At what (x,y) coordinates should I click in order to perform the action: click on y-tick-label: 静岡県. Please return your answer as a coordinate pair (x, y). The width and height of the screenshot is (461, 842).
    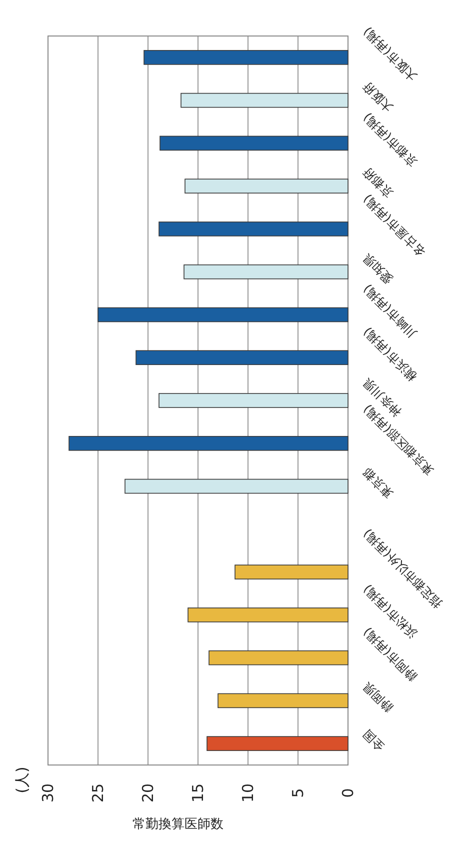
    Looking at the image, I should click on (378, 697).